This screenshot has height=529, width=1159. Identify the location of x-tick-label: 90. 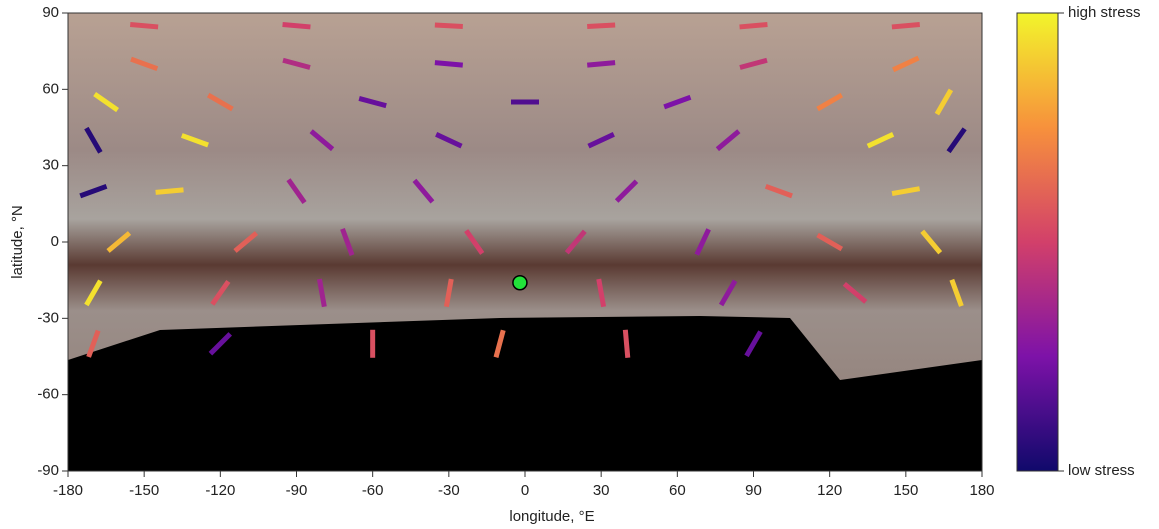
(753, 490).